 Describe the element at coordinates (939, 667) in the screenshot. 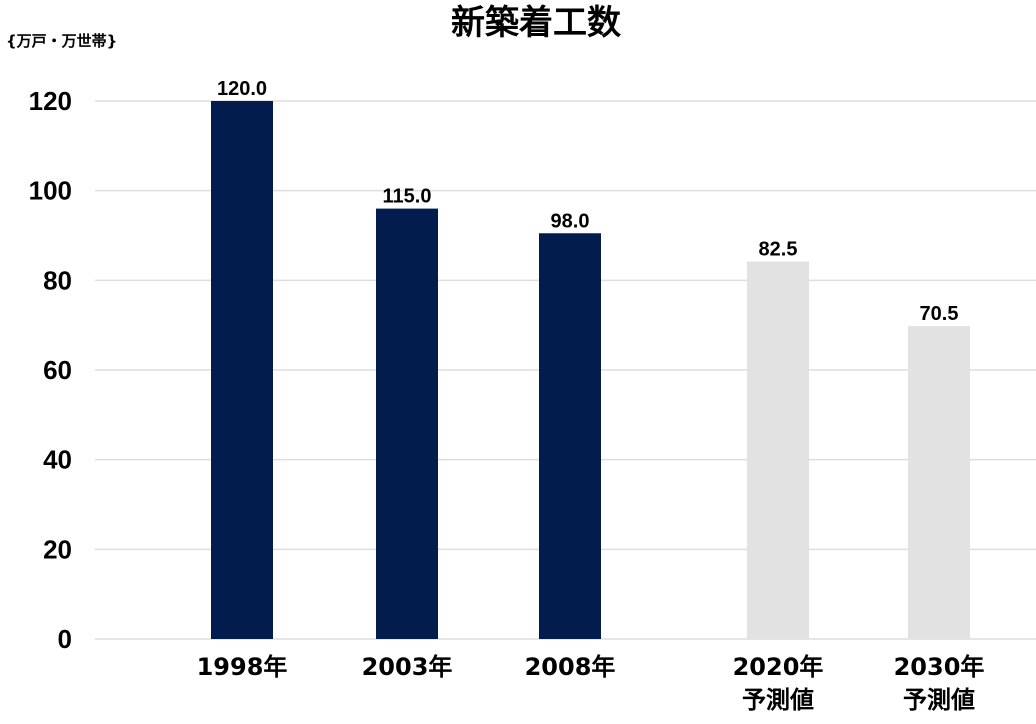

I see `x-tick-label: 2030年` at that location.